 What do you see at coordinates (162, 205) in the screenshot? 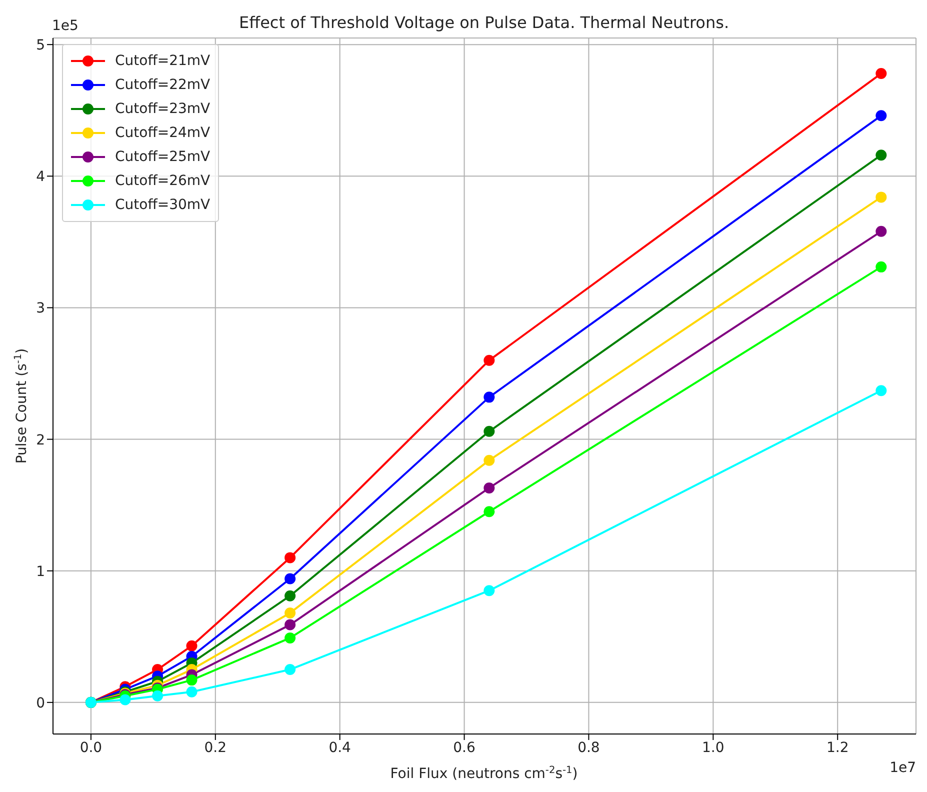
I see `legend-label: Cutoff=30mV` at bounding box center [162, 205].